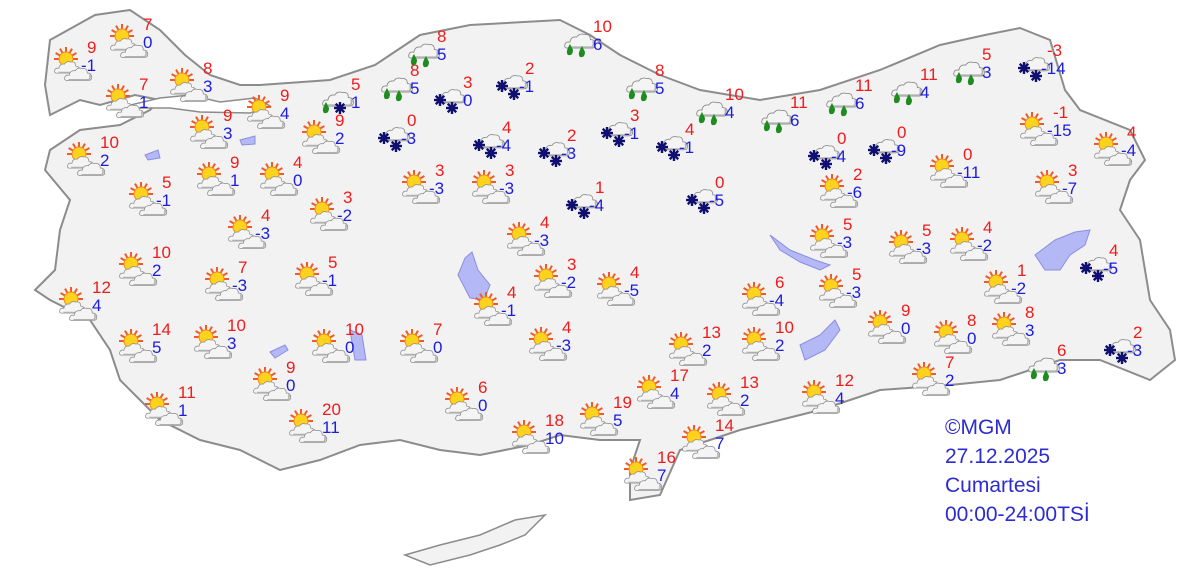  I want to click on station-marker: 0 -5, so click(710, 197).